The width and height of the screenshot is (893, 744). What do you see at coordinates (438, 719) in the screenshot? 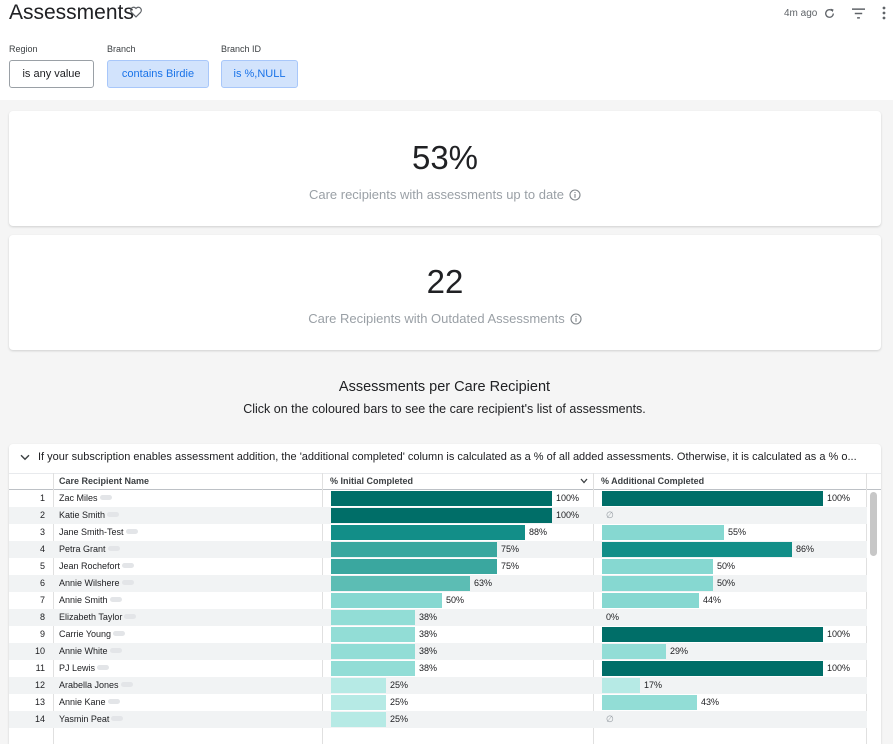
I see `table-row: 14 Yasmin Peat 25% ∅` at bounding box center [438, 719].